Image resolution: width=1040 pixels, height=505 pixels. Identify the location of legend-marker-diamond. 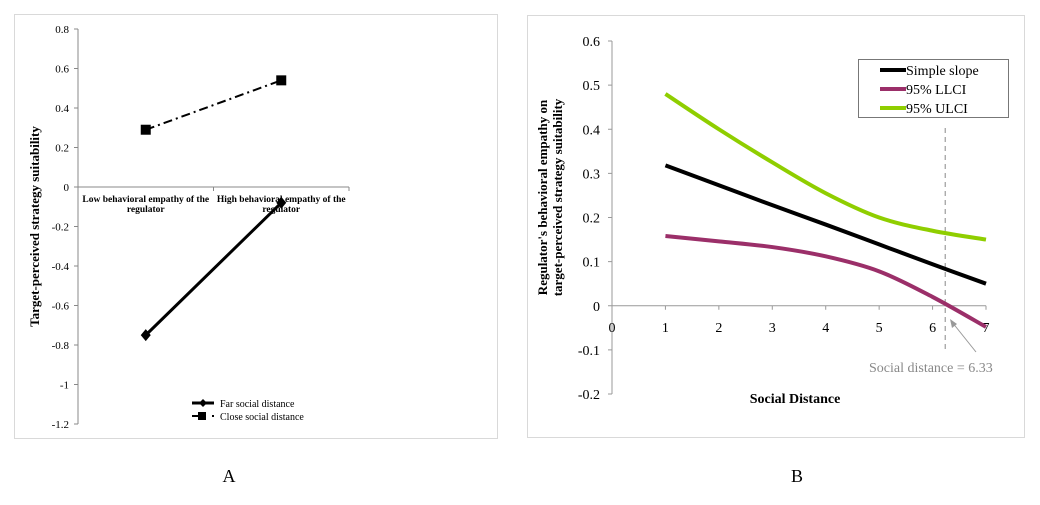
(203, 403).